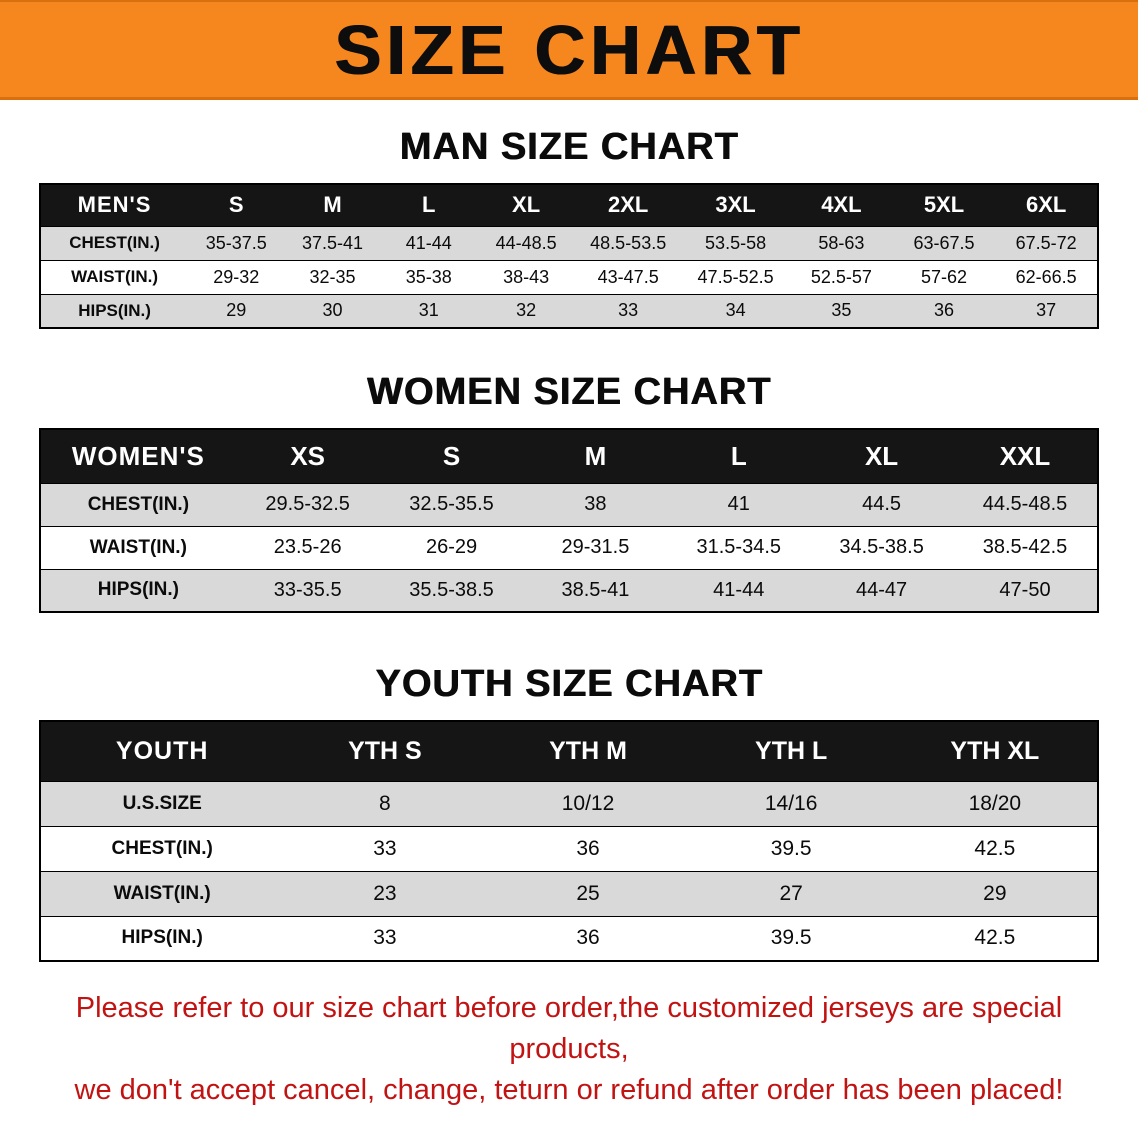 The height and width of the screenshot is (1132, 1138). What do you see at coordinates (791, 893) in the screenshot?
I see `size-cell: 27` at bounding box center [791, 893].